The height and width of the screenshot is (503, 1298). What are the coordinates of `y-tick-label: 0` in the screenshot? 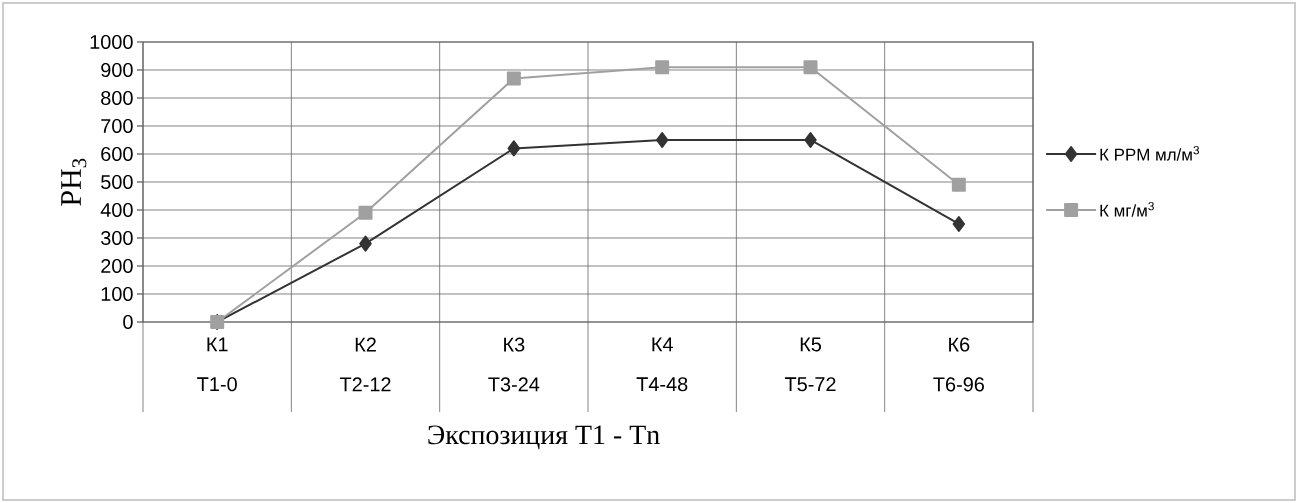 It's located at (128, 322).